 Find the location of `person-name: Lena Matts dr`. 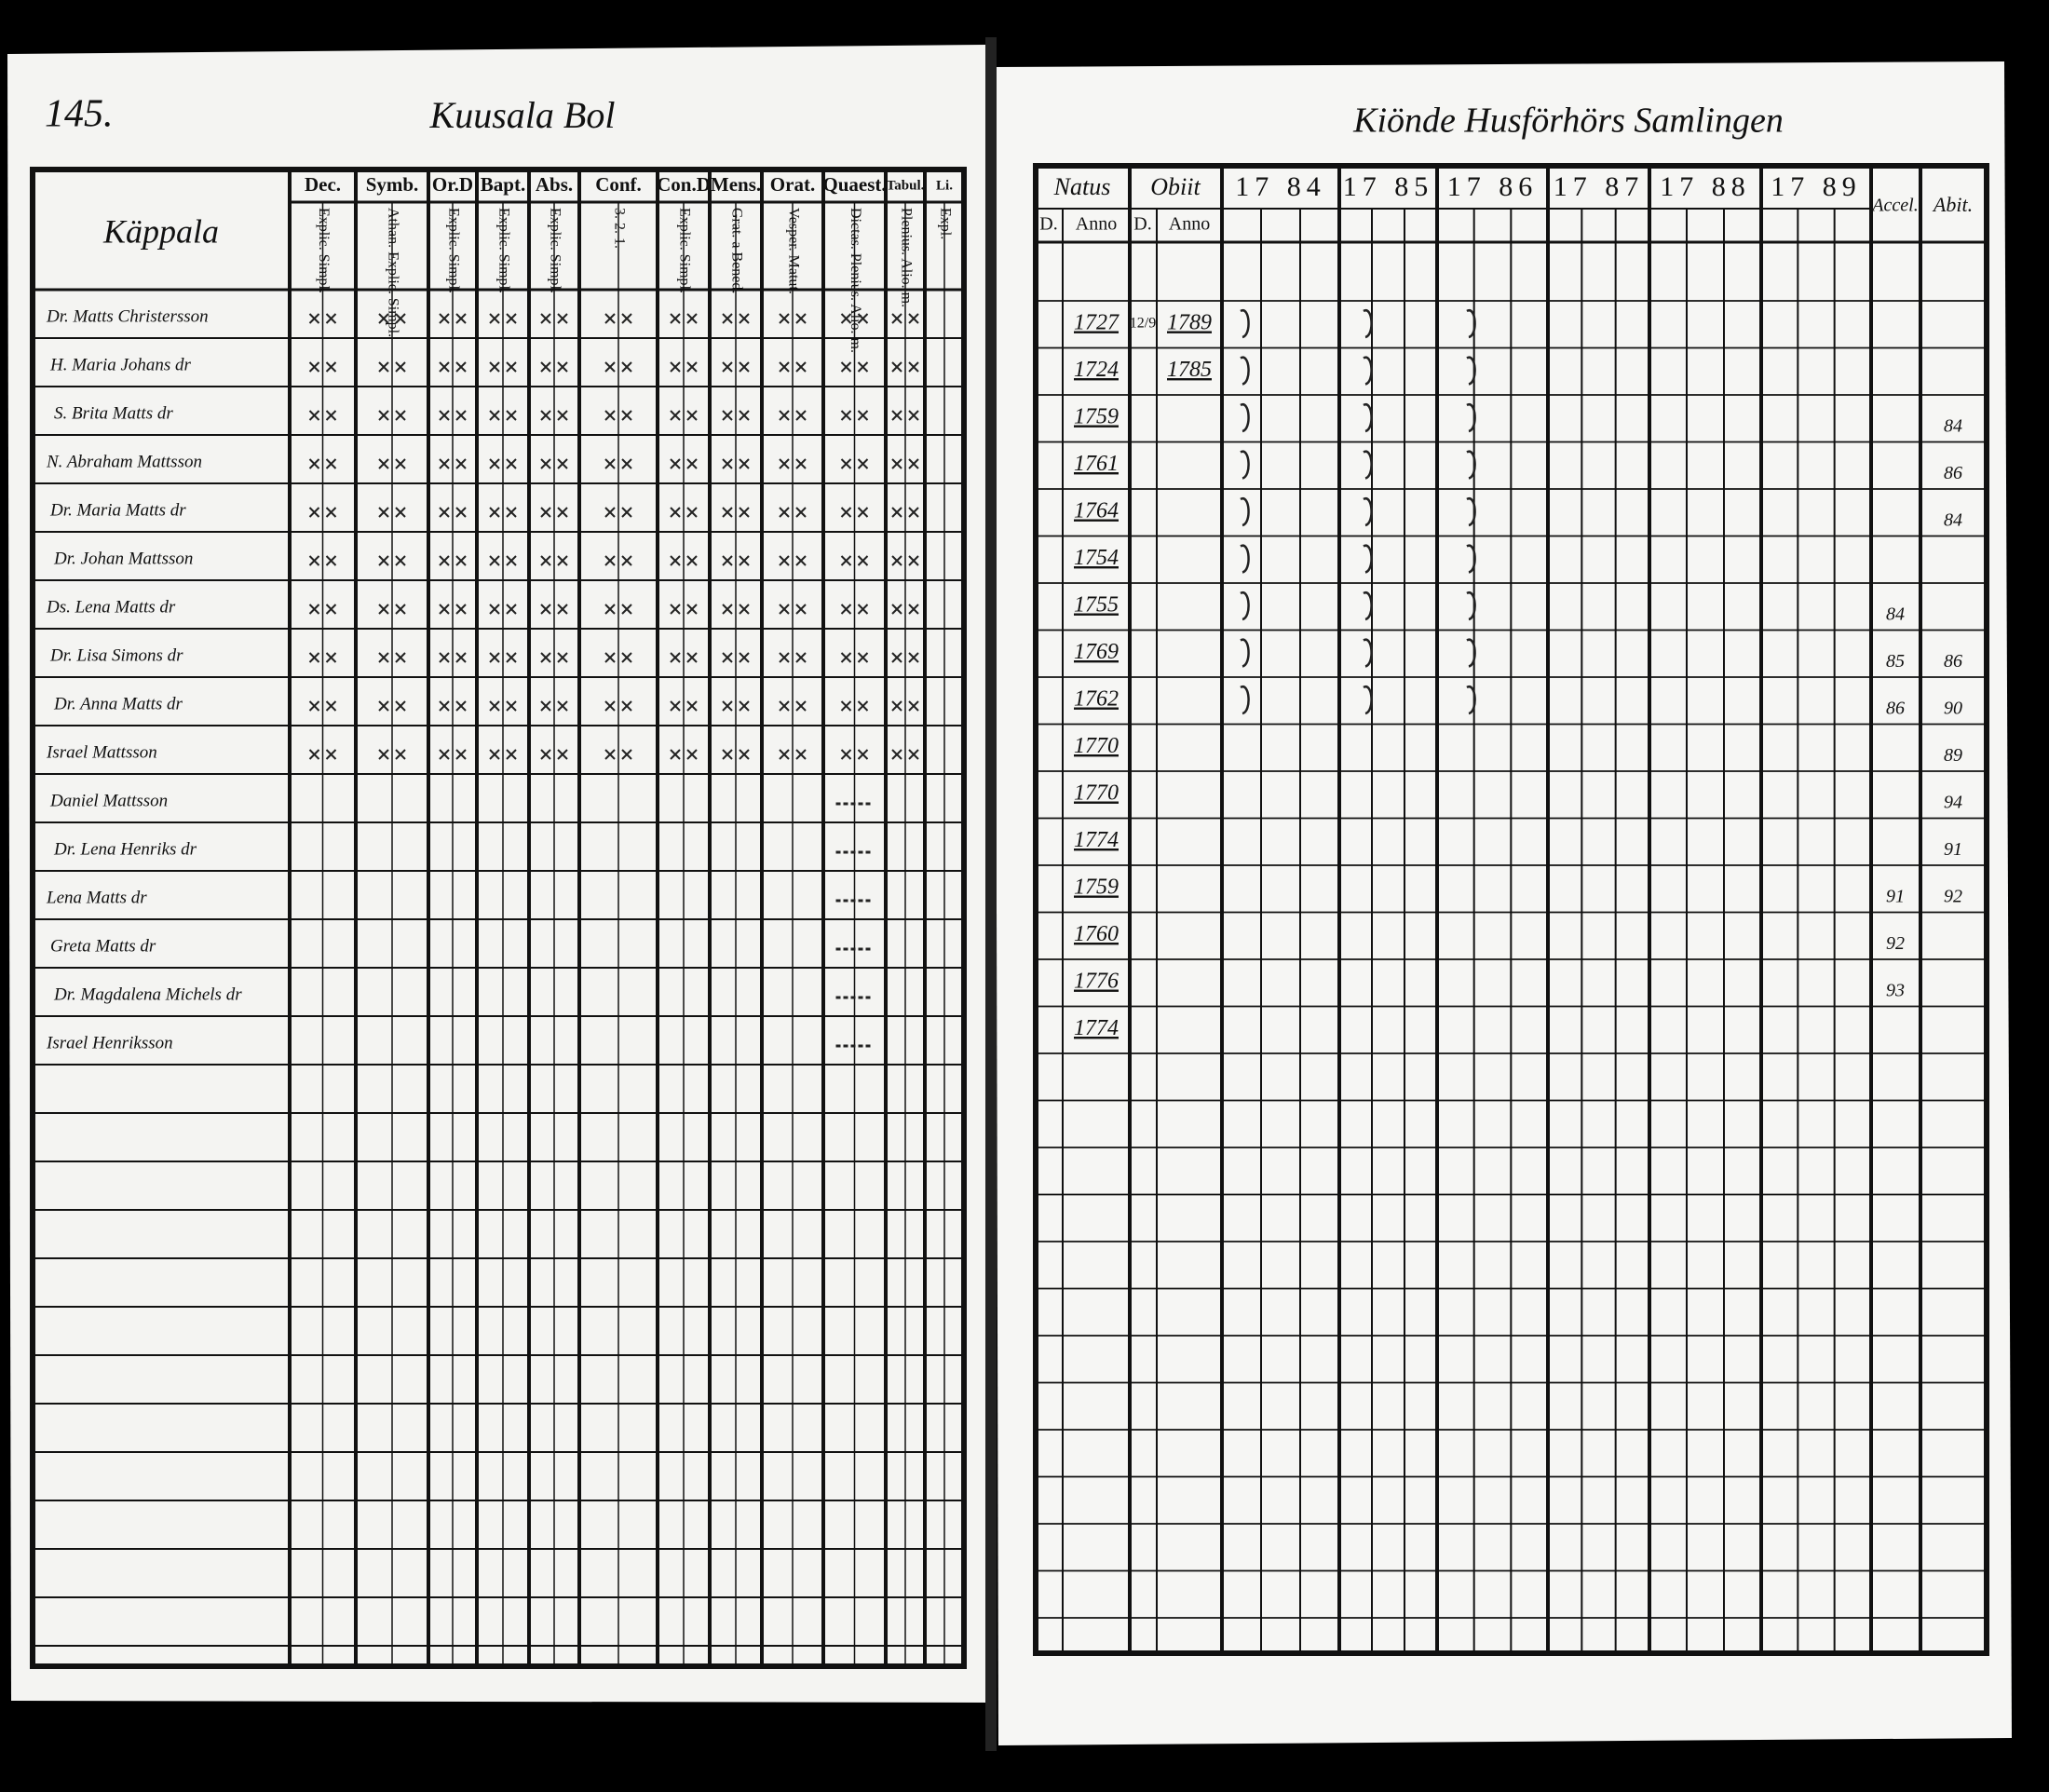

person-name: Lena Matts dr is located at coordinates (97, 897).